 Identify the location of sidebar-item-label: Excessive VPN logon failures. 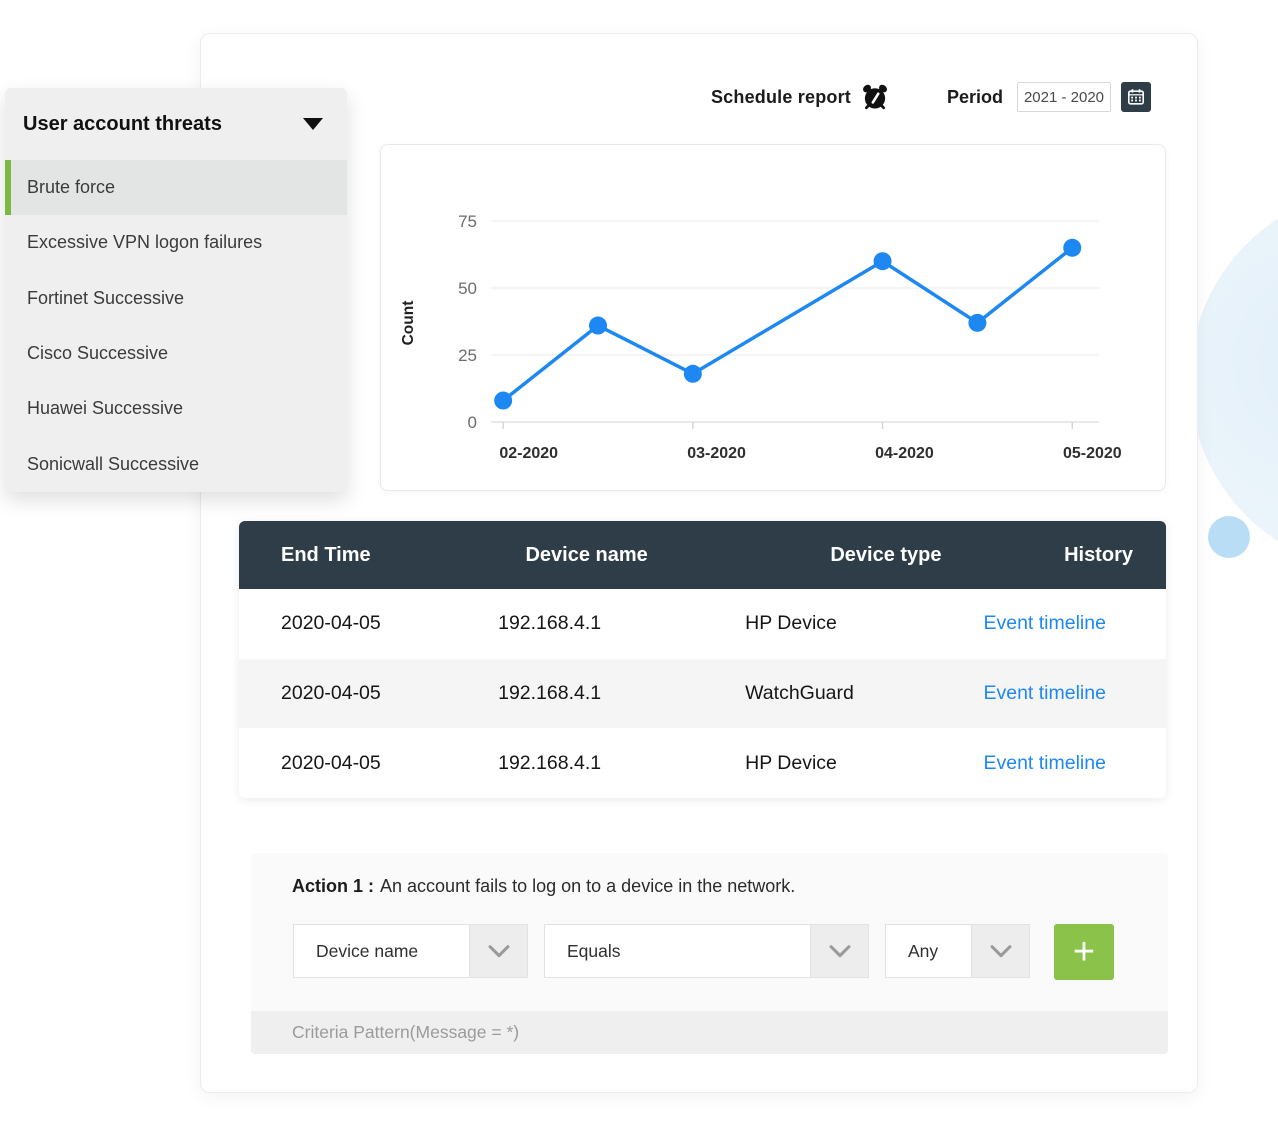
(145, 242).